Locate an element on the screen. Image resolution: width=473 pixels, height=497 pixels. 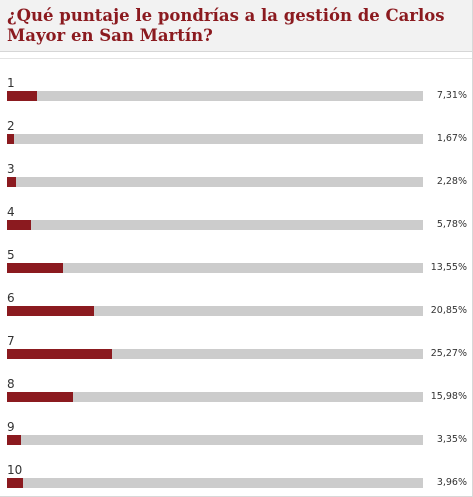
result-row: 8 15,98% is located at coordinates (236, 398).